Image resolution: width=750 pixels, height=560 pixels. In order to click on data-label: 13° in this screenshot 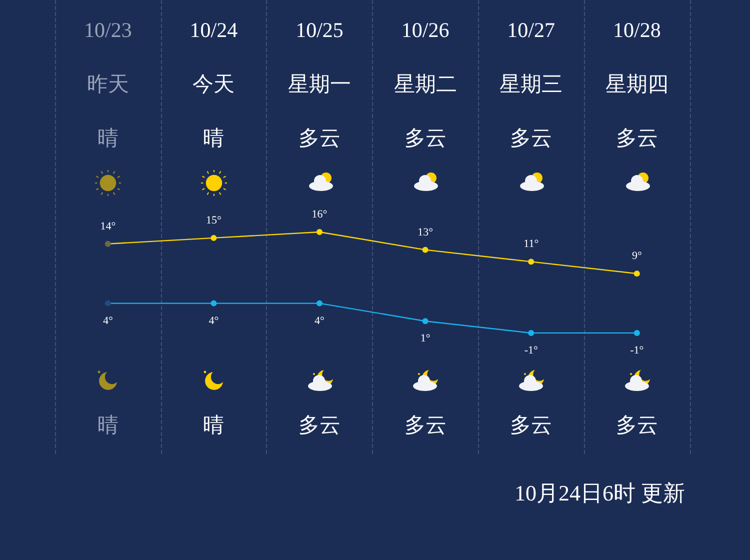, I will do `click(426, 232)`.